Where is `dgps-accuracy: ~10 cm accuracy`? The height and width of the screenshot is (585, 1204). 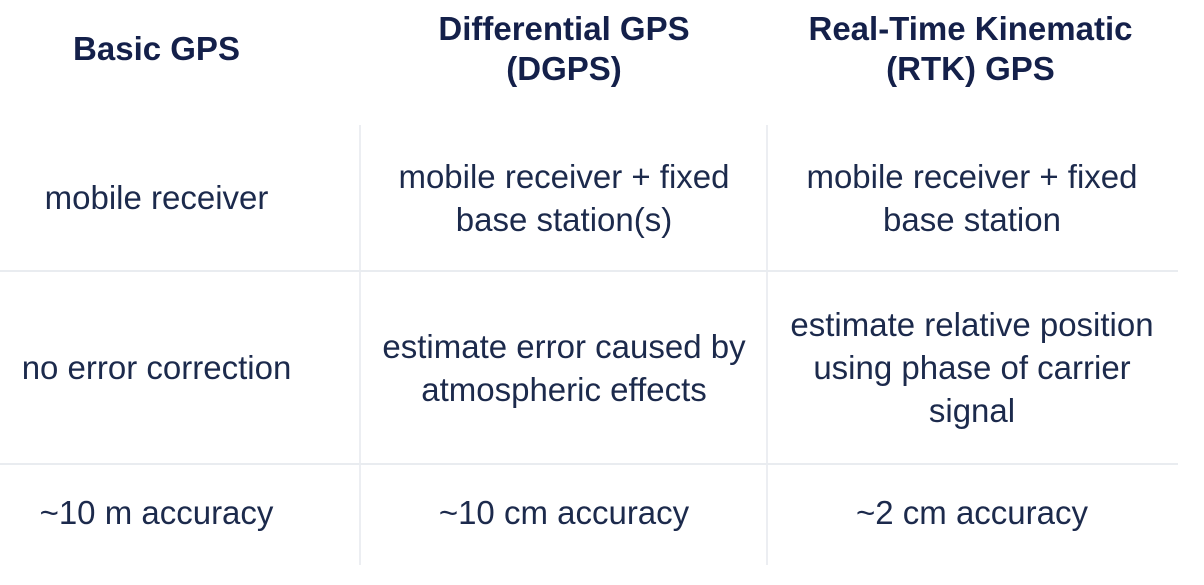
dgps-accuracy: ~10 cm accuracy is located at coordinates (564, 512).